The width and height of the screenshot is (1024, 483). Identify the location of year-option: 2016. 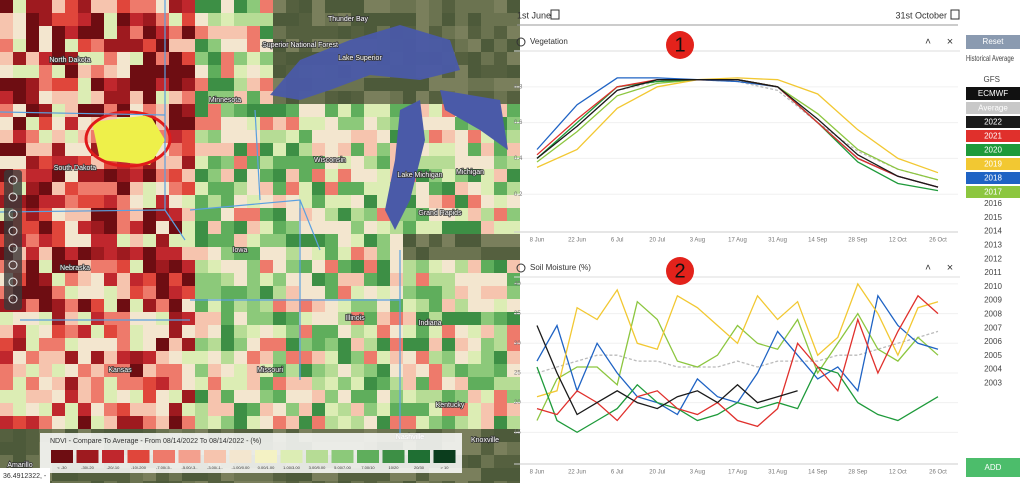
(993, 203).